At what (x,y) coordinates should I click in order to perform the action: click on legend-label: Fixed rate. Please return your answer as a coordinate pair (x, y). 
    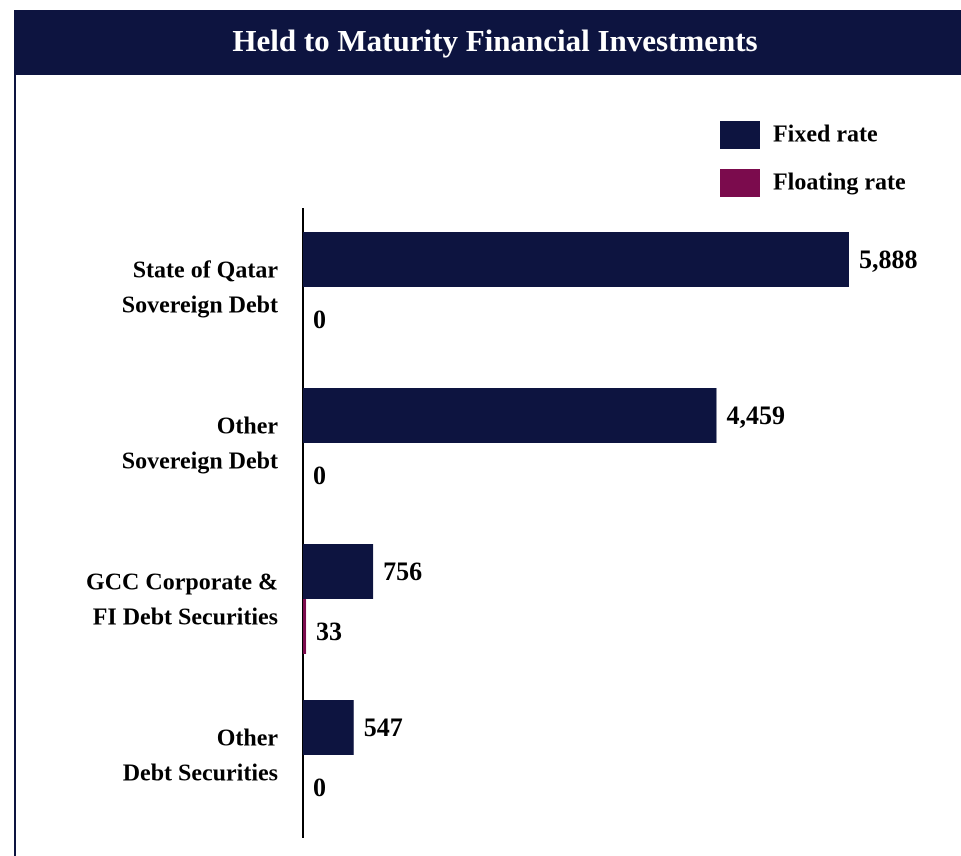
    Looking at the image, I should click on (825, 135).